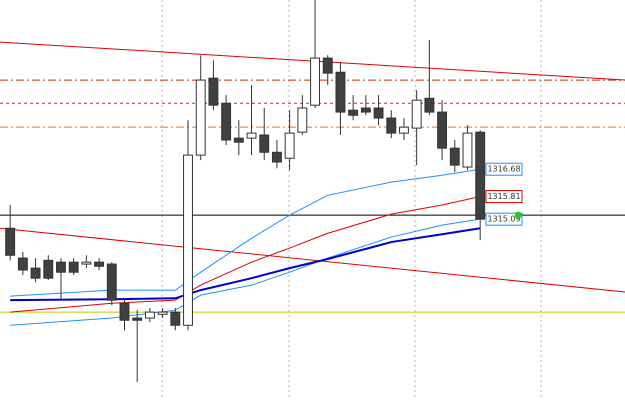  What do you see at coordinates (518, 215) in the screenshot?
I see `bid-marker` at bounding box center [518, 215].